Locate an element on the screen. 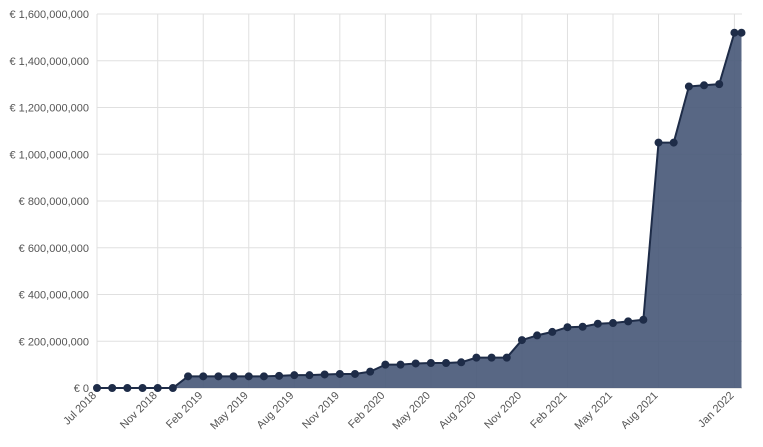 The height and width of the screenshot is (447, 763). x-tick-label: Nov 2020 is located at coordinates (503, 411).